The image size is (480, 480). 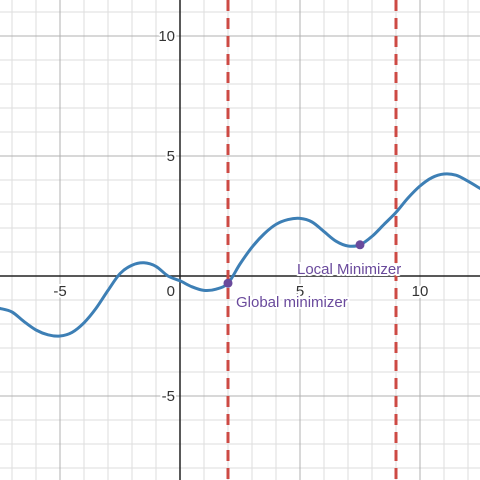 What do you see at coordinates (59, 291) in the screenshot?
I see `x-tick-label: -5` at bounding box center [59, 291].